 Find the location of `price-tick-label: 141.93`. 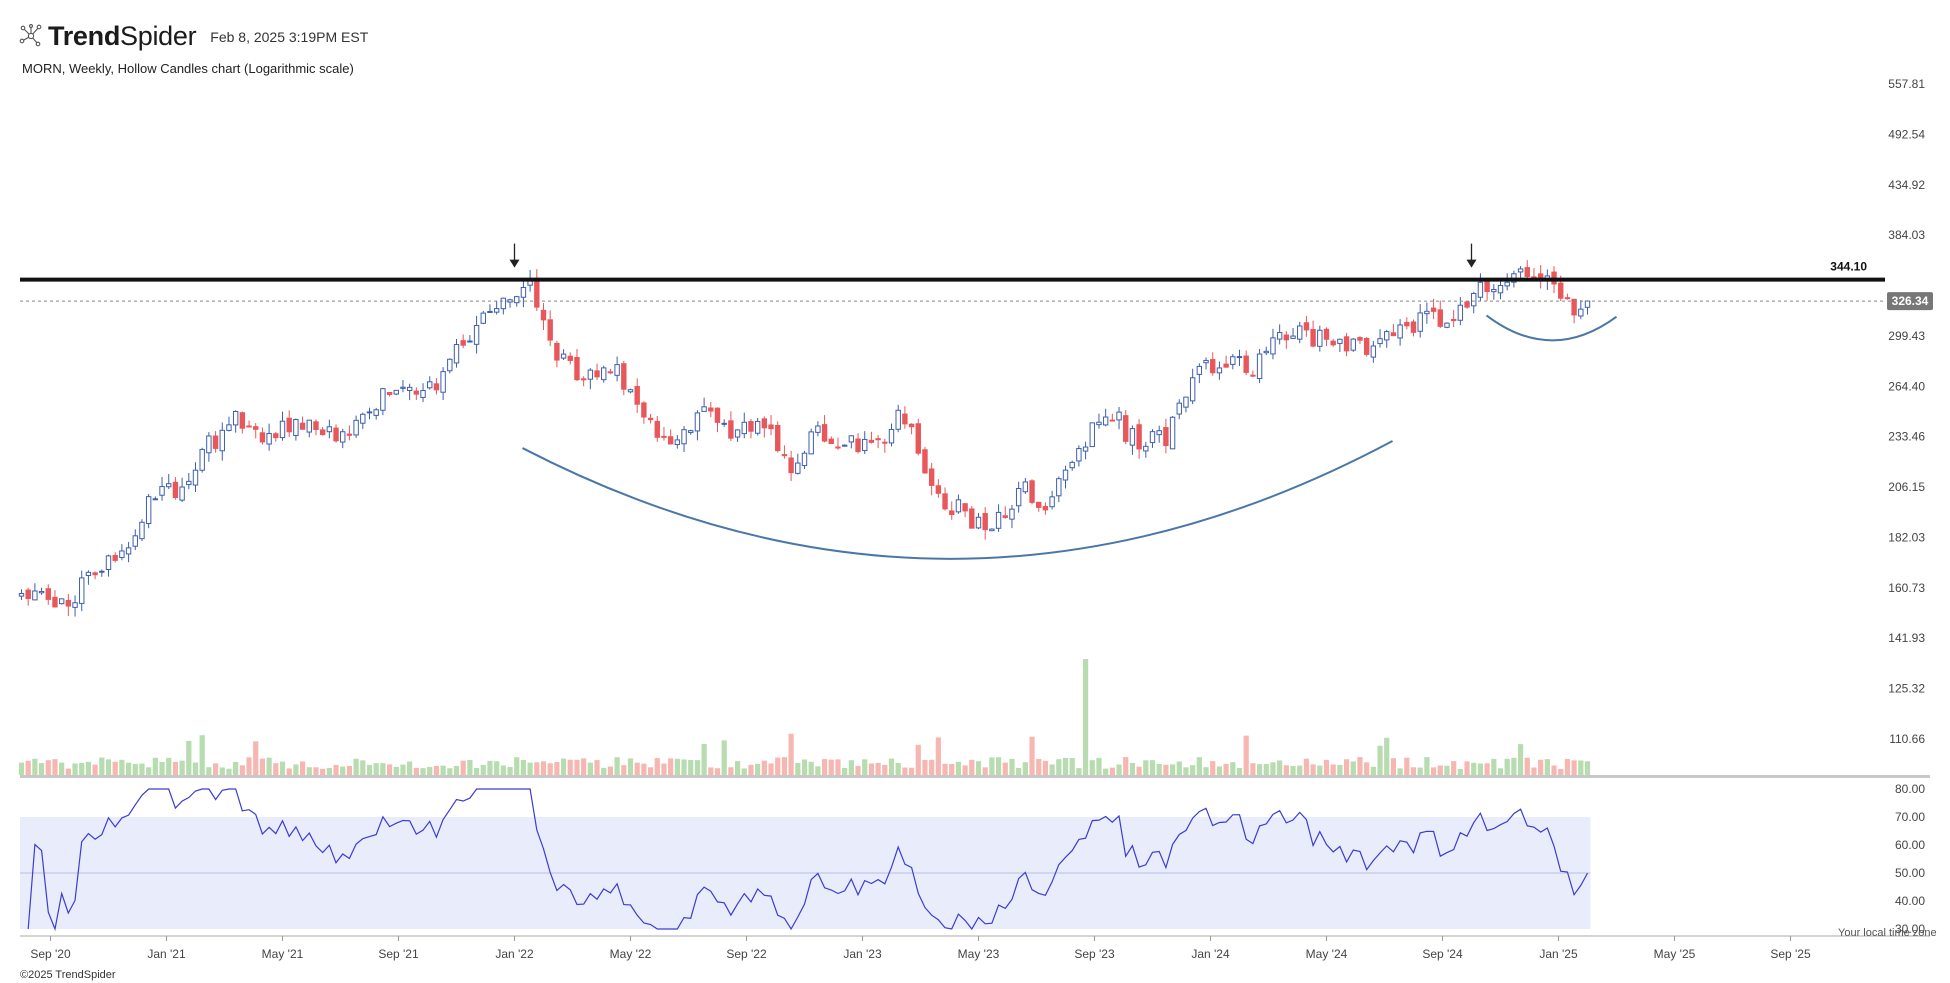

price-tick-label: 141.93 is located at coordinates (1906, 638).